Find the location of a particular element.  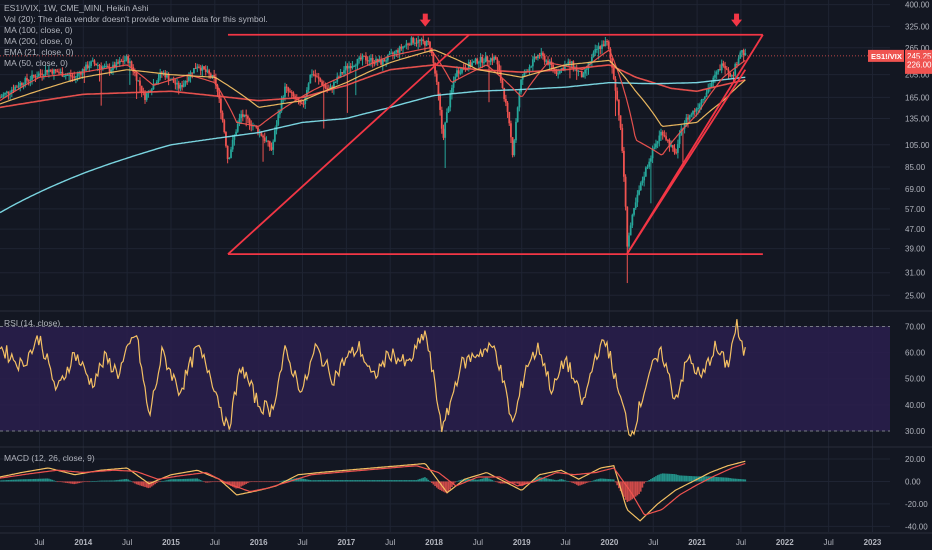

legend-ema21: EMA (21, close, 0) is located at coordinates (39, 52).